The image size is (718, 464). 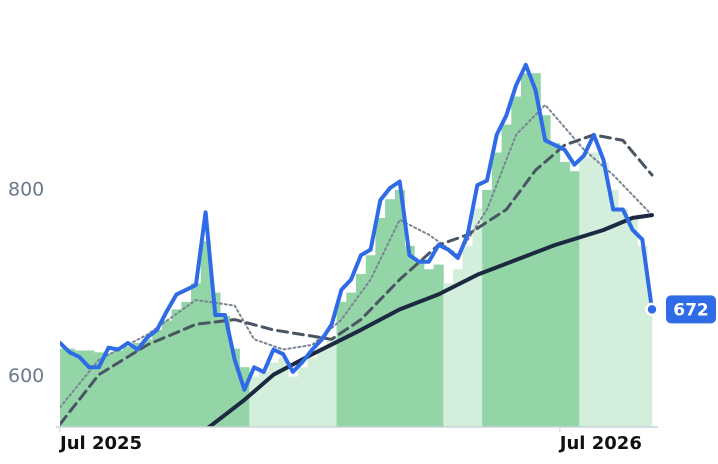 I want to click on value-label: 672, so click(x=691, y=310).